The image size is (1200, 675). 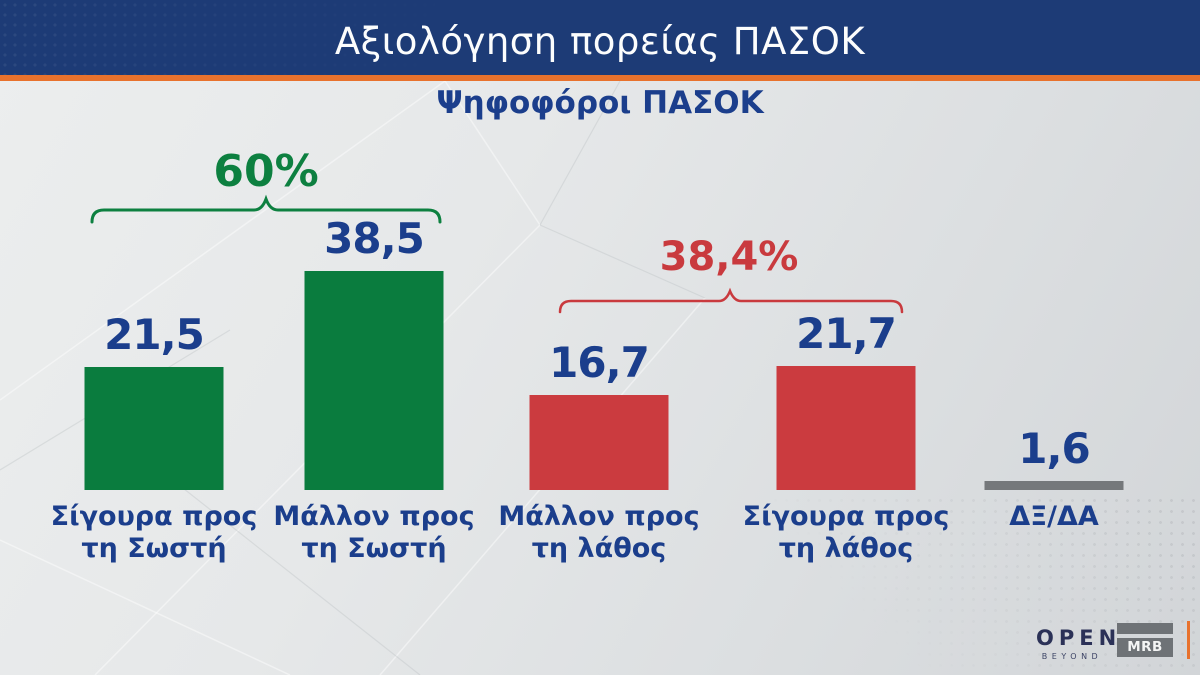 I want to click on mrb-logo-bar, so click(x=1145, y=628).